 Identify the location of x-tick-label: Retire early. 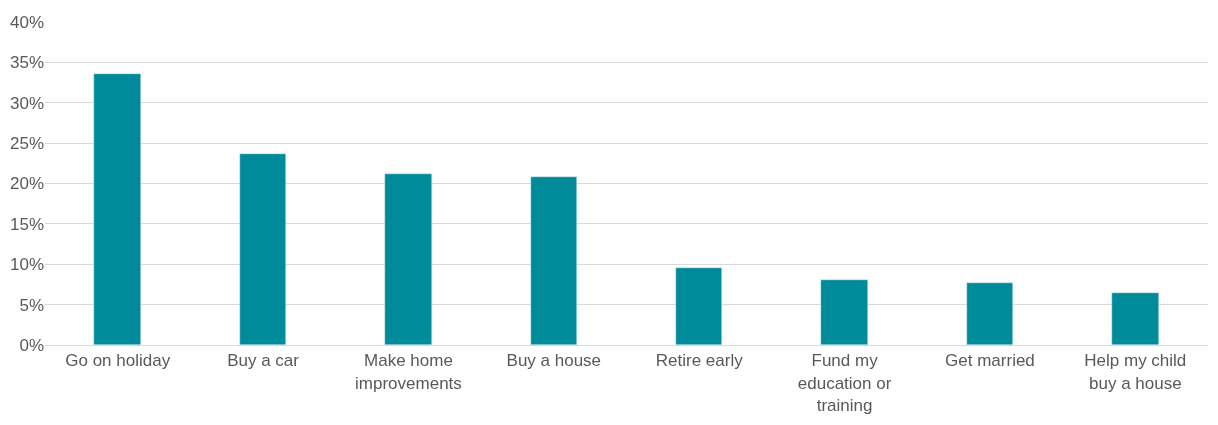
(699, 361).